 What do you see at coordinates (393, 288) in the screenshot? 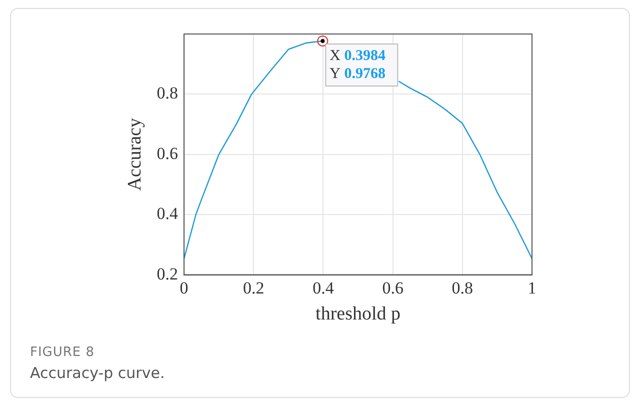
I see `x-tick-label: 0.6` at bounding box center [393, 288].